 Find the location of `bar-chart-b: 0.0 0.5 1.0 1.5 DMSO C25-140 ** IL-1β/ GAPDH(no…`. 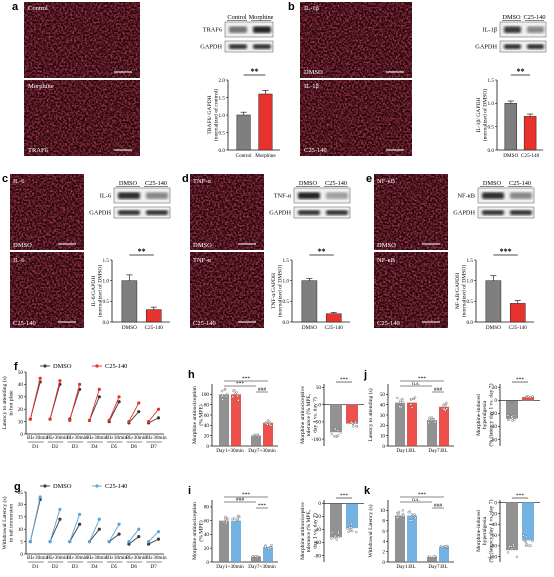

bar-chart-b: 0.0 0.5 1.0 1.5 DMSO C25-140 ** IL-1β/ GAPDH(no… is located at coordinates (509, 113).